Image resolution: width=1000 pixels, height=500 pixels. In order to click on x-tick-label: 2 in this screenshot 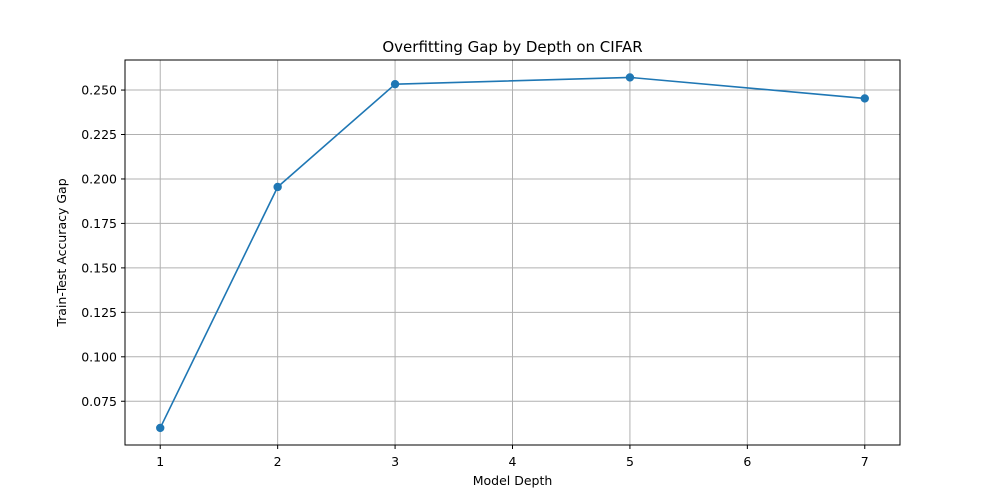, I will do `click(278, 461)`.